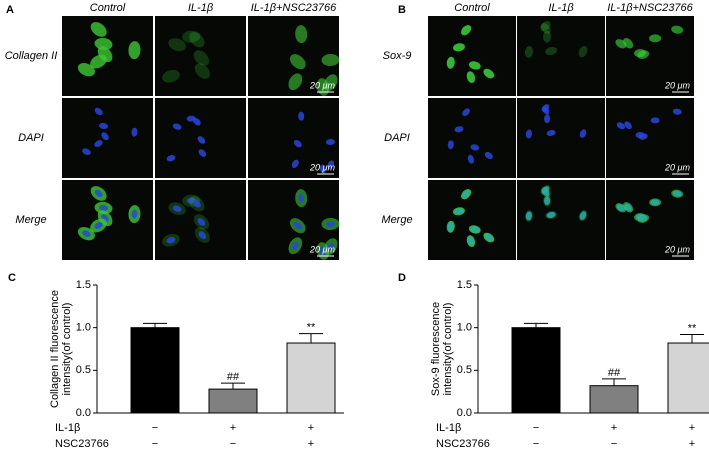  I want to click on y-tick-label: 0.5, so click(464, 370).